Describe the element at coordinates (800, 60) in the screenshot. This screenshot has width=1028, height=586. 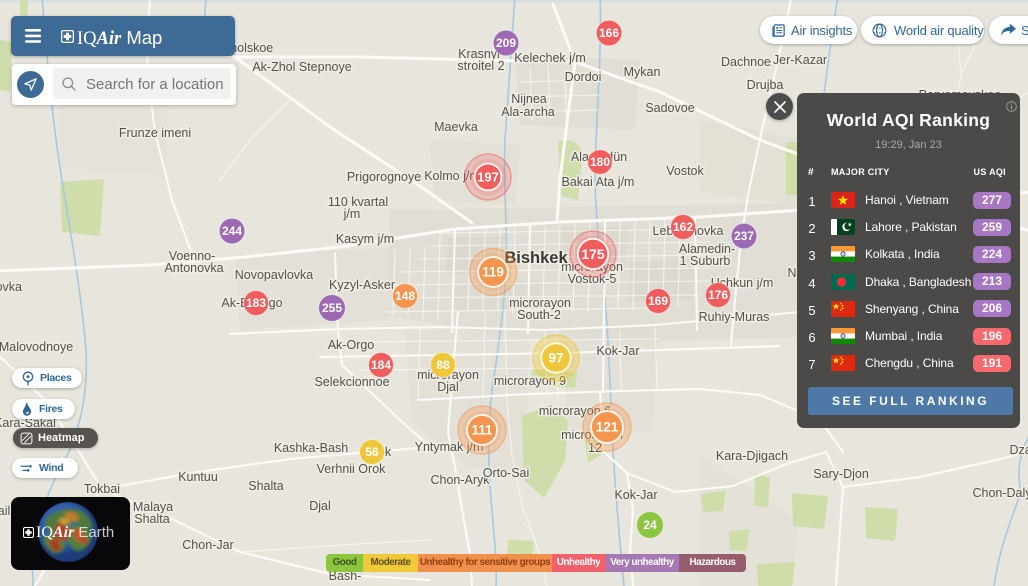
I see `svg-text: Jer-Kazar` at that location.